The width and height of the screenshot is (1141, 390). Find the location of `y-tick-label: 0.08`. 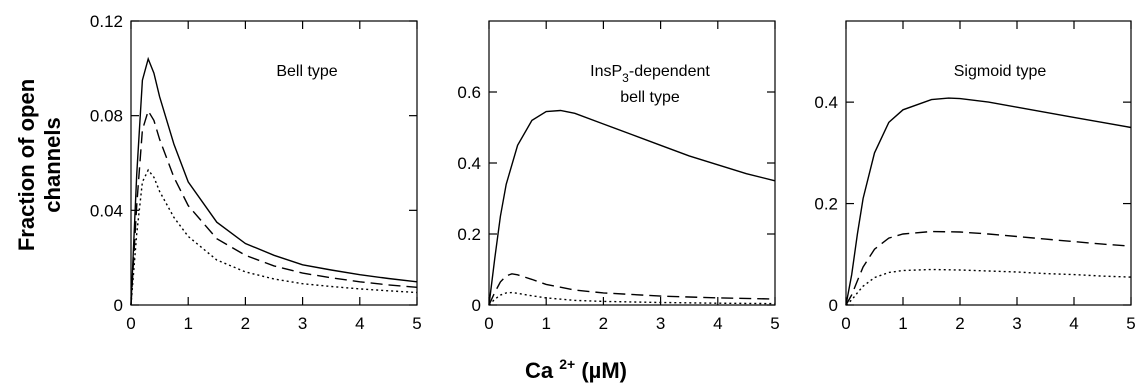

y-tick-label: 0.08 is located at coordinates (106, 116).